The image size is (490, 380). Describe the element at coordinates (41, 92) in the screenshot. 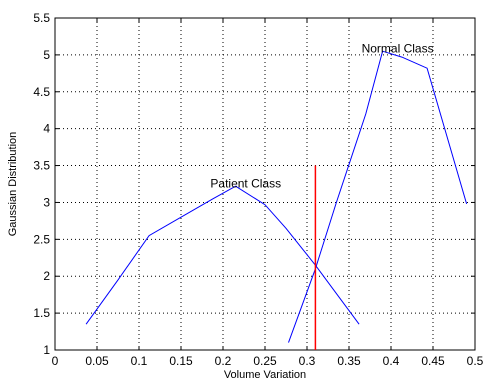

I see `y-tick-label: 4.5` at that location.